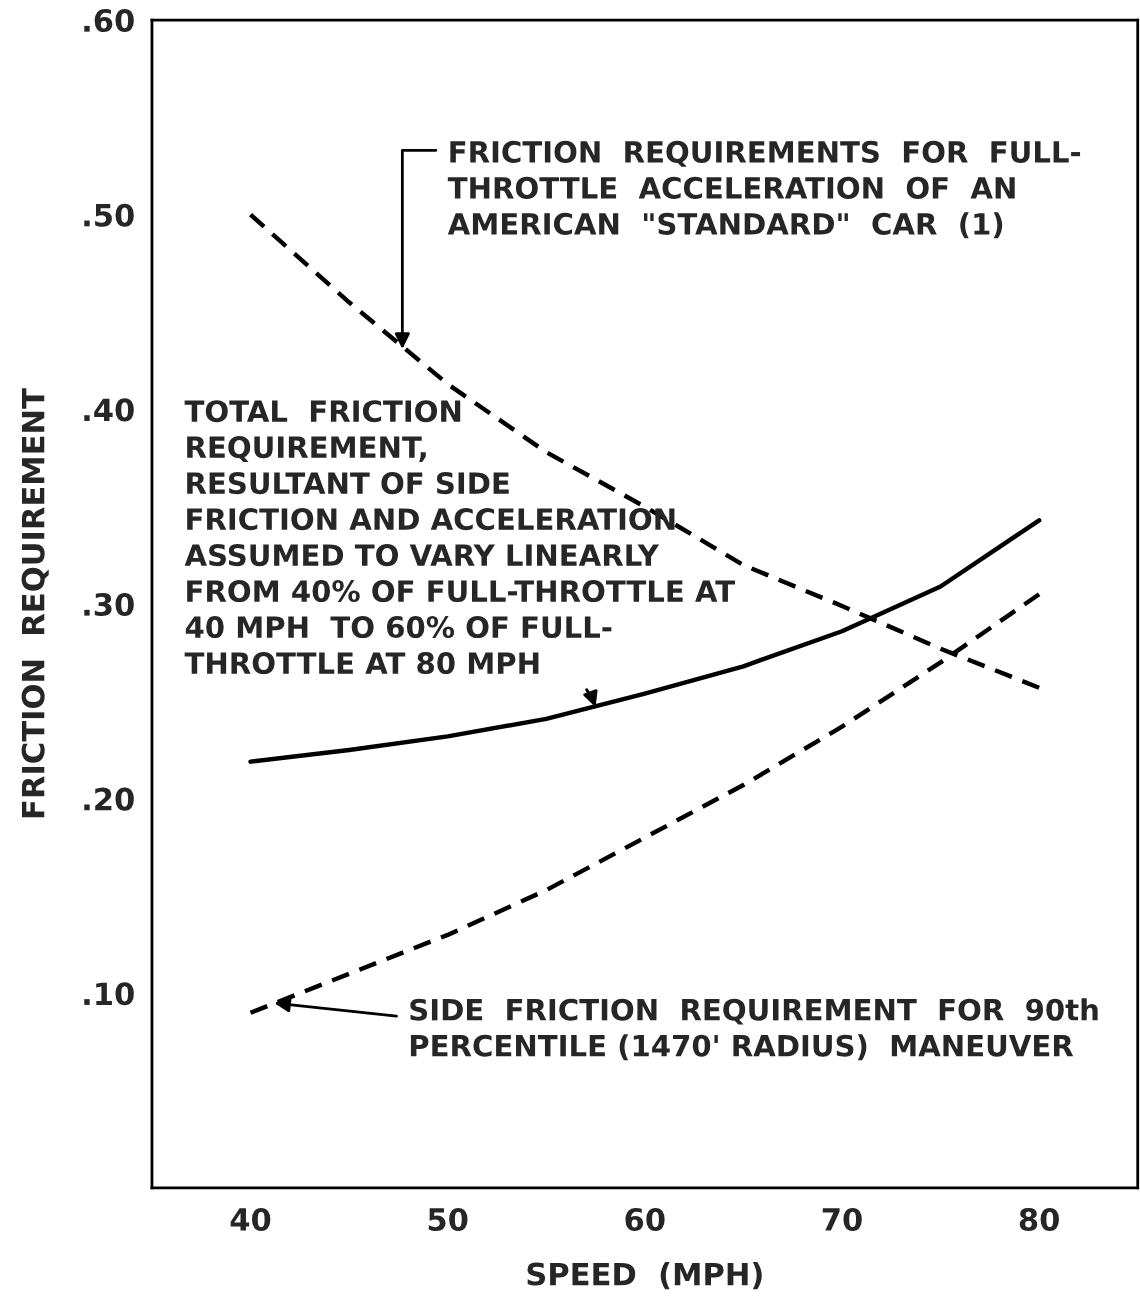 This screenshot has height=1302, width=1140. What do you see at coordinates (842, 1219) in the screenshot?
I see `x-tick-label: 70` at bounding box center [842, 1219].